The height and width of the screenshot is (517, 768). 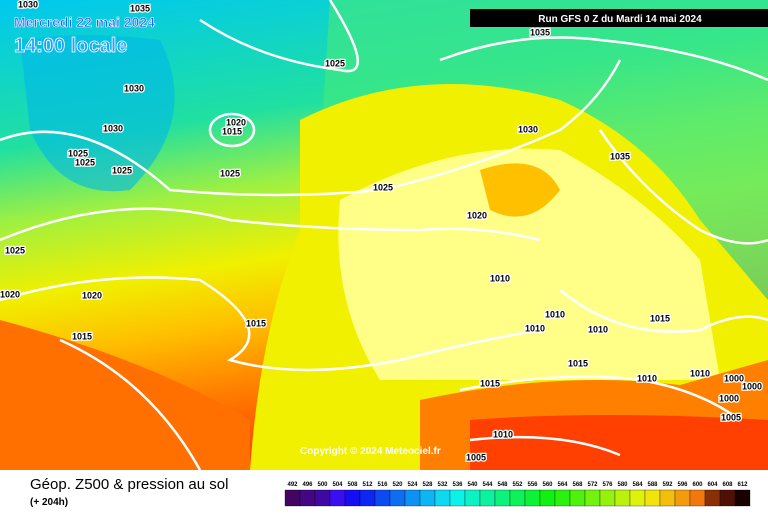 I want to click on colorbar-label: 560, so click(x=547, y=485).